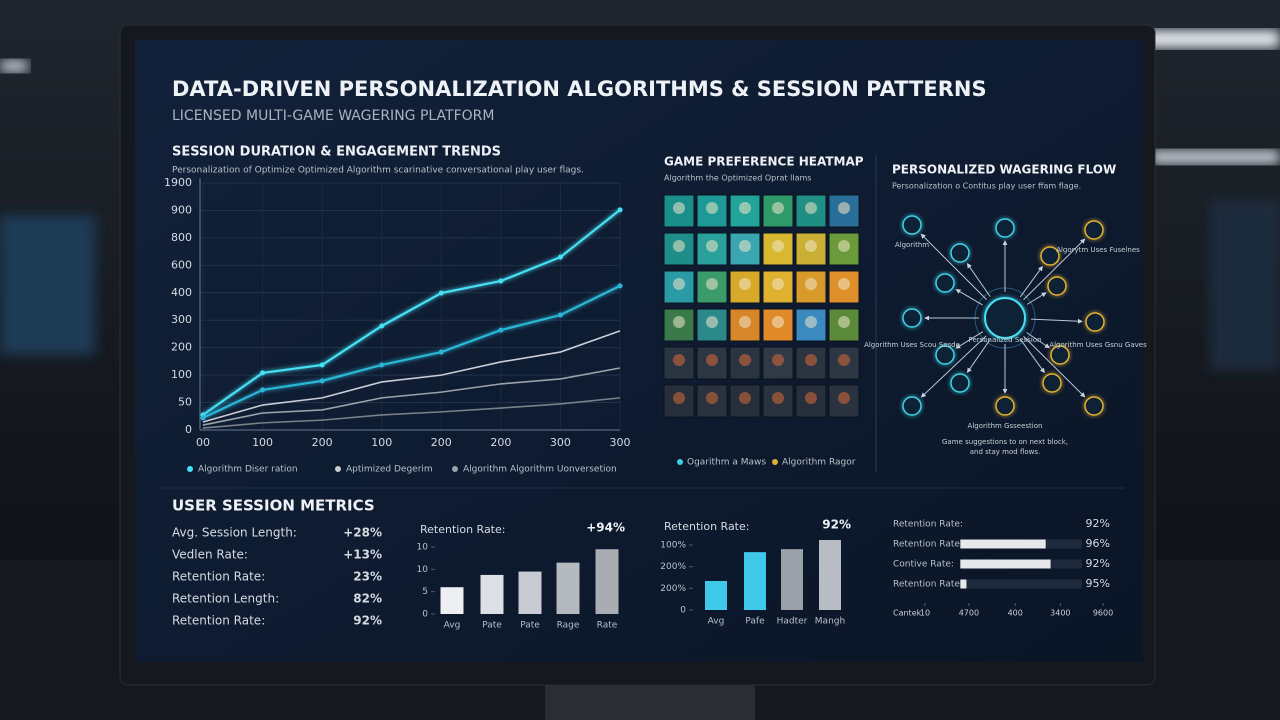  What do you see at coordinates (181, 319) in the screenshot?
I see `y-tick-label: 300` at bounding box center [181, 319].